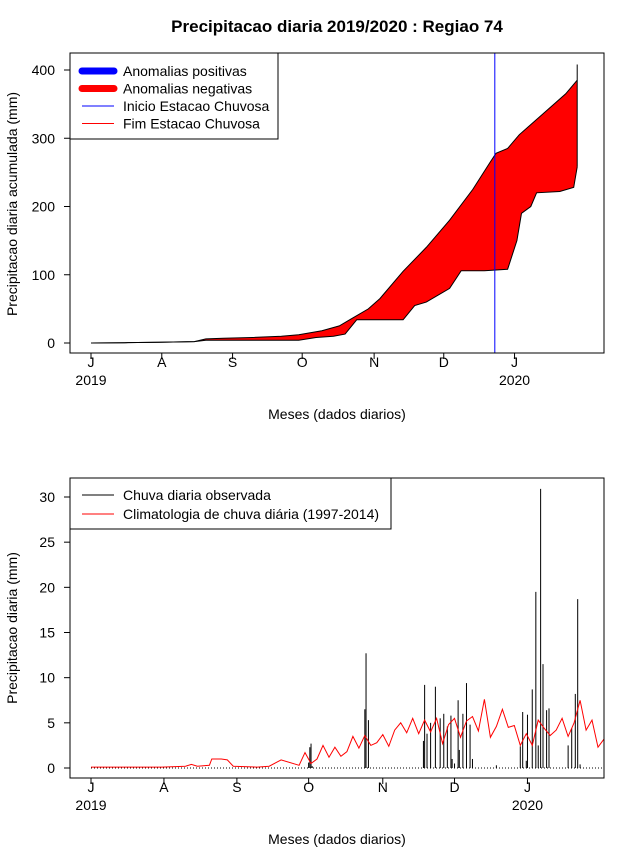 The height and width of the screenshot is (850, 640). What do you see at coordinates (44, 70) in the screenshot?
I see `y-tick-label: 400` at bounding box center [44, 70].